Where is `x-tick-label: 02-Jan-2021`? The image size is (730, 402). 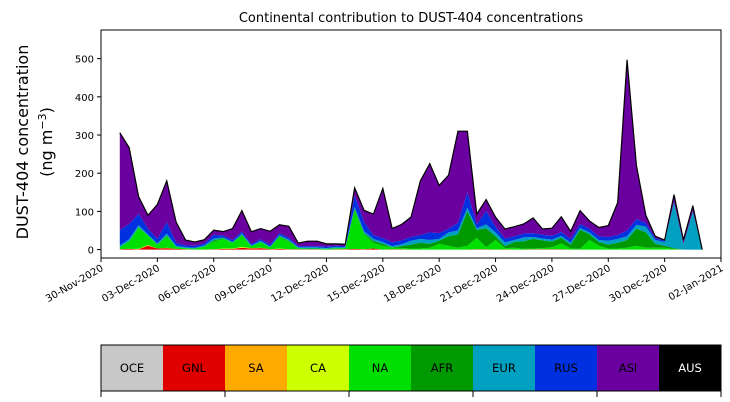
x-tick-label: 02-Jan-2021 is located at coordinates (696, 283).